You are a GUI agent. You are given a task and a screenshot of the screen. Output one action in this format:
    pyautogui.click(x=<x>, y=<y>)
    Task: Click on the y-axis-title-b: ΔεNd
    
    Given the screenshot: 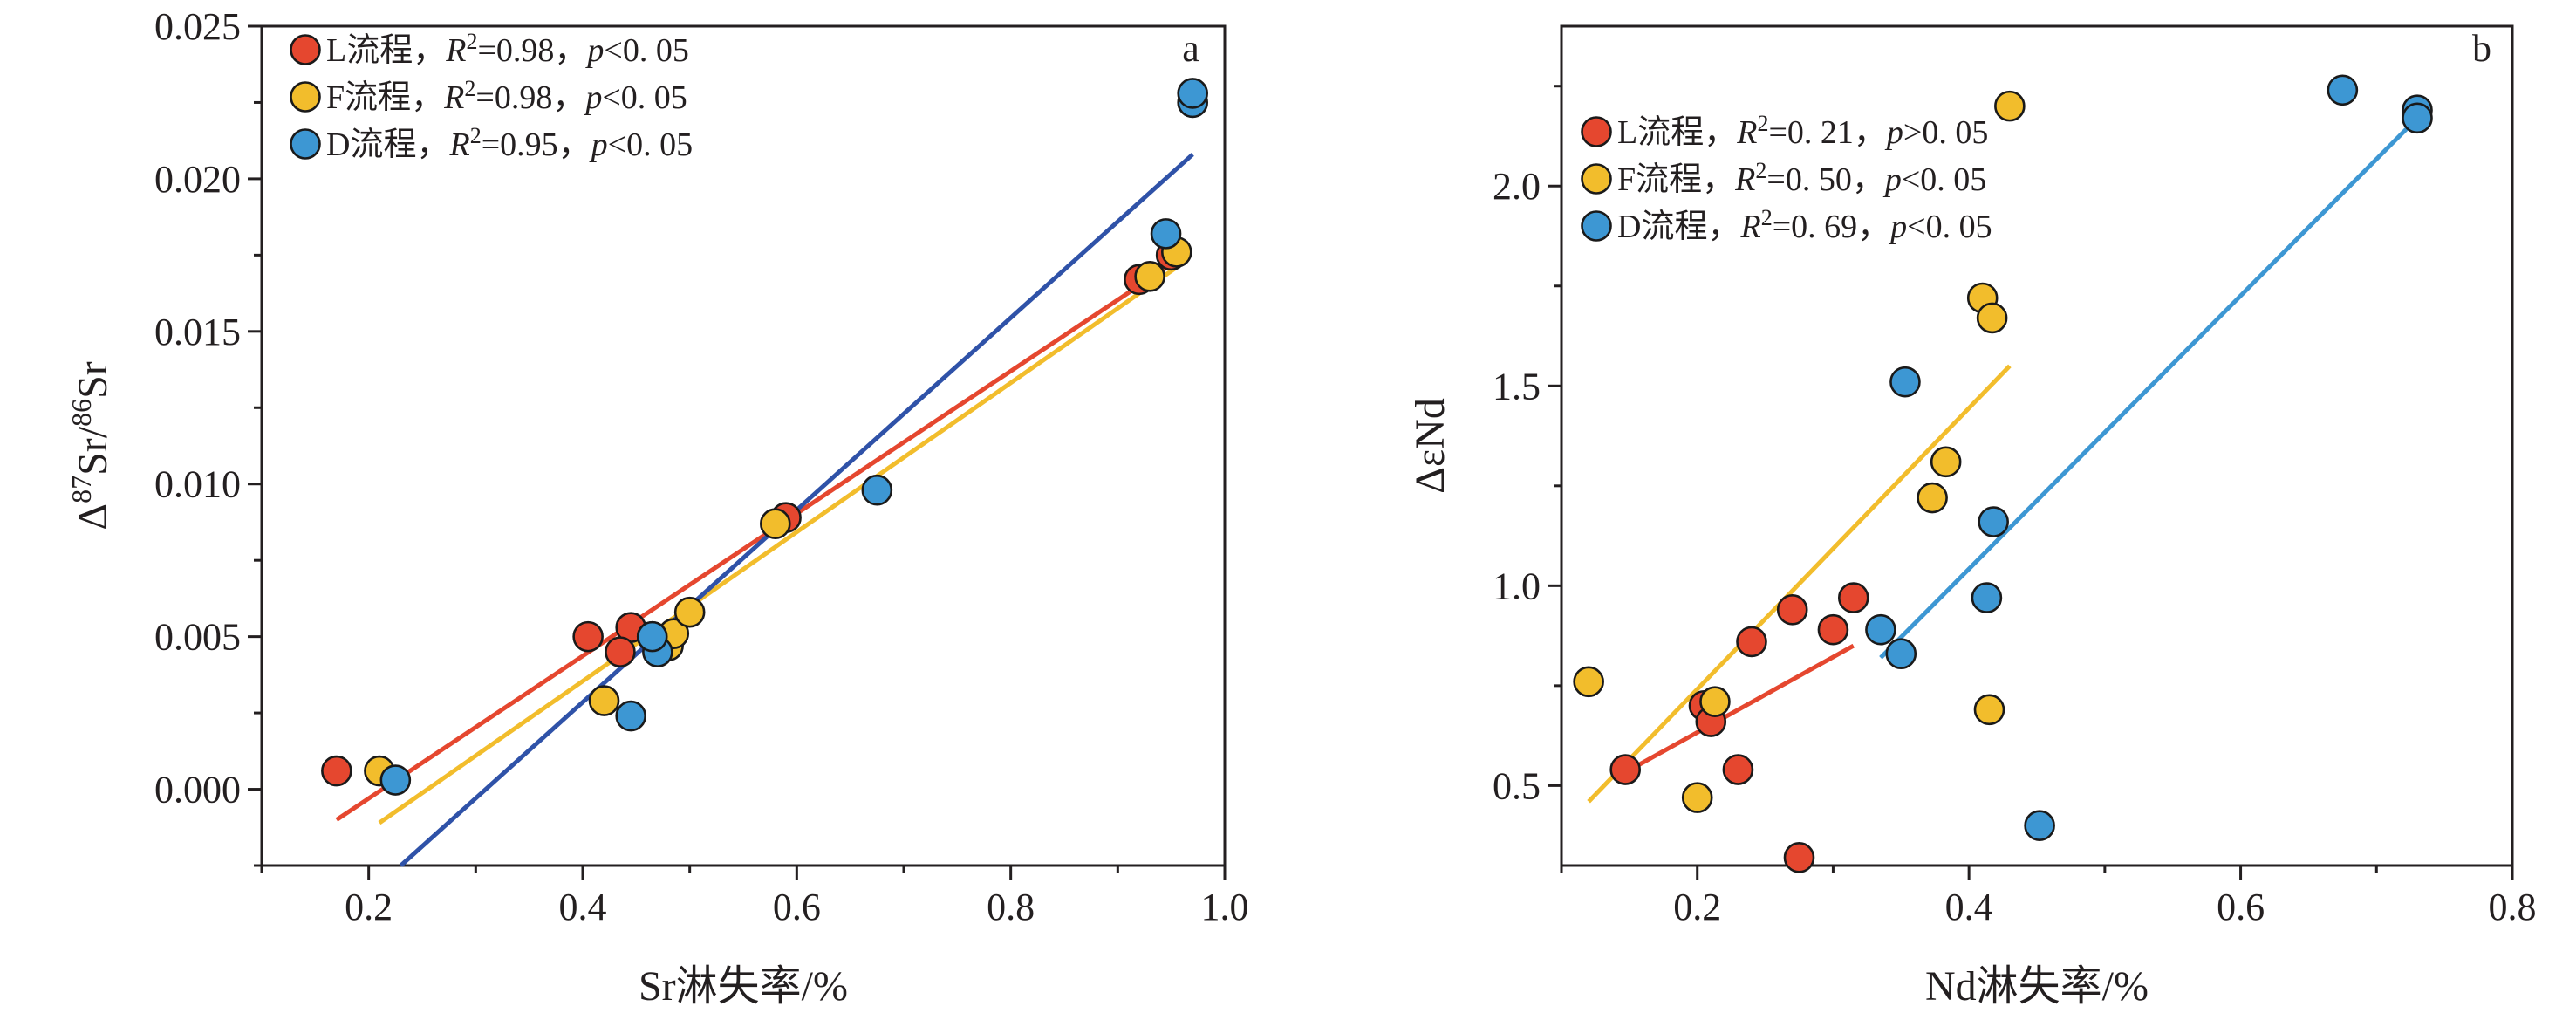 What is the action you would take?
    pyautogui.click(x=1430, y=446)
    